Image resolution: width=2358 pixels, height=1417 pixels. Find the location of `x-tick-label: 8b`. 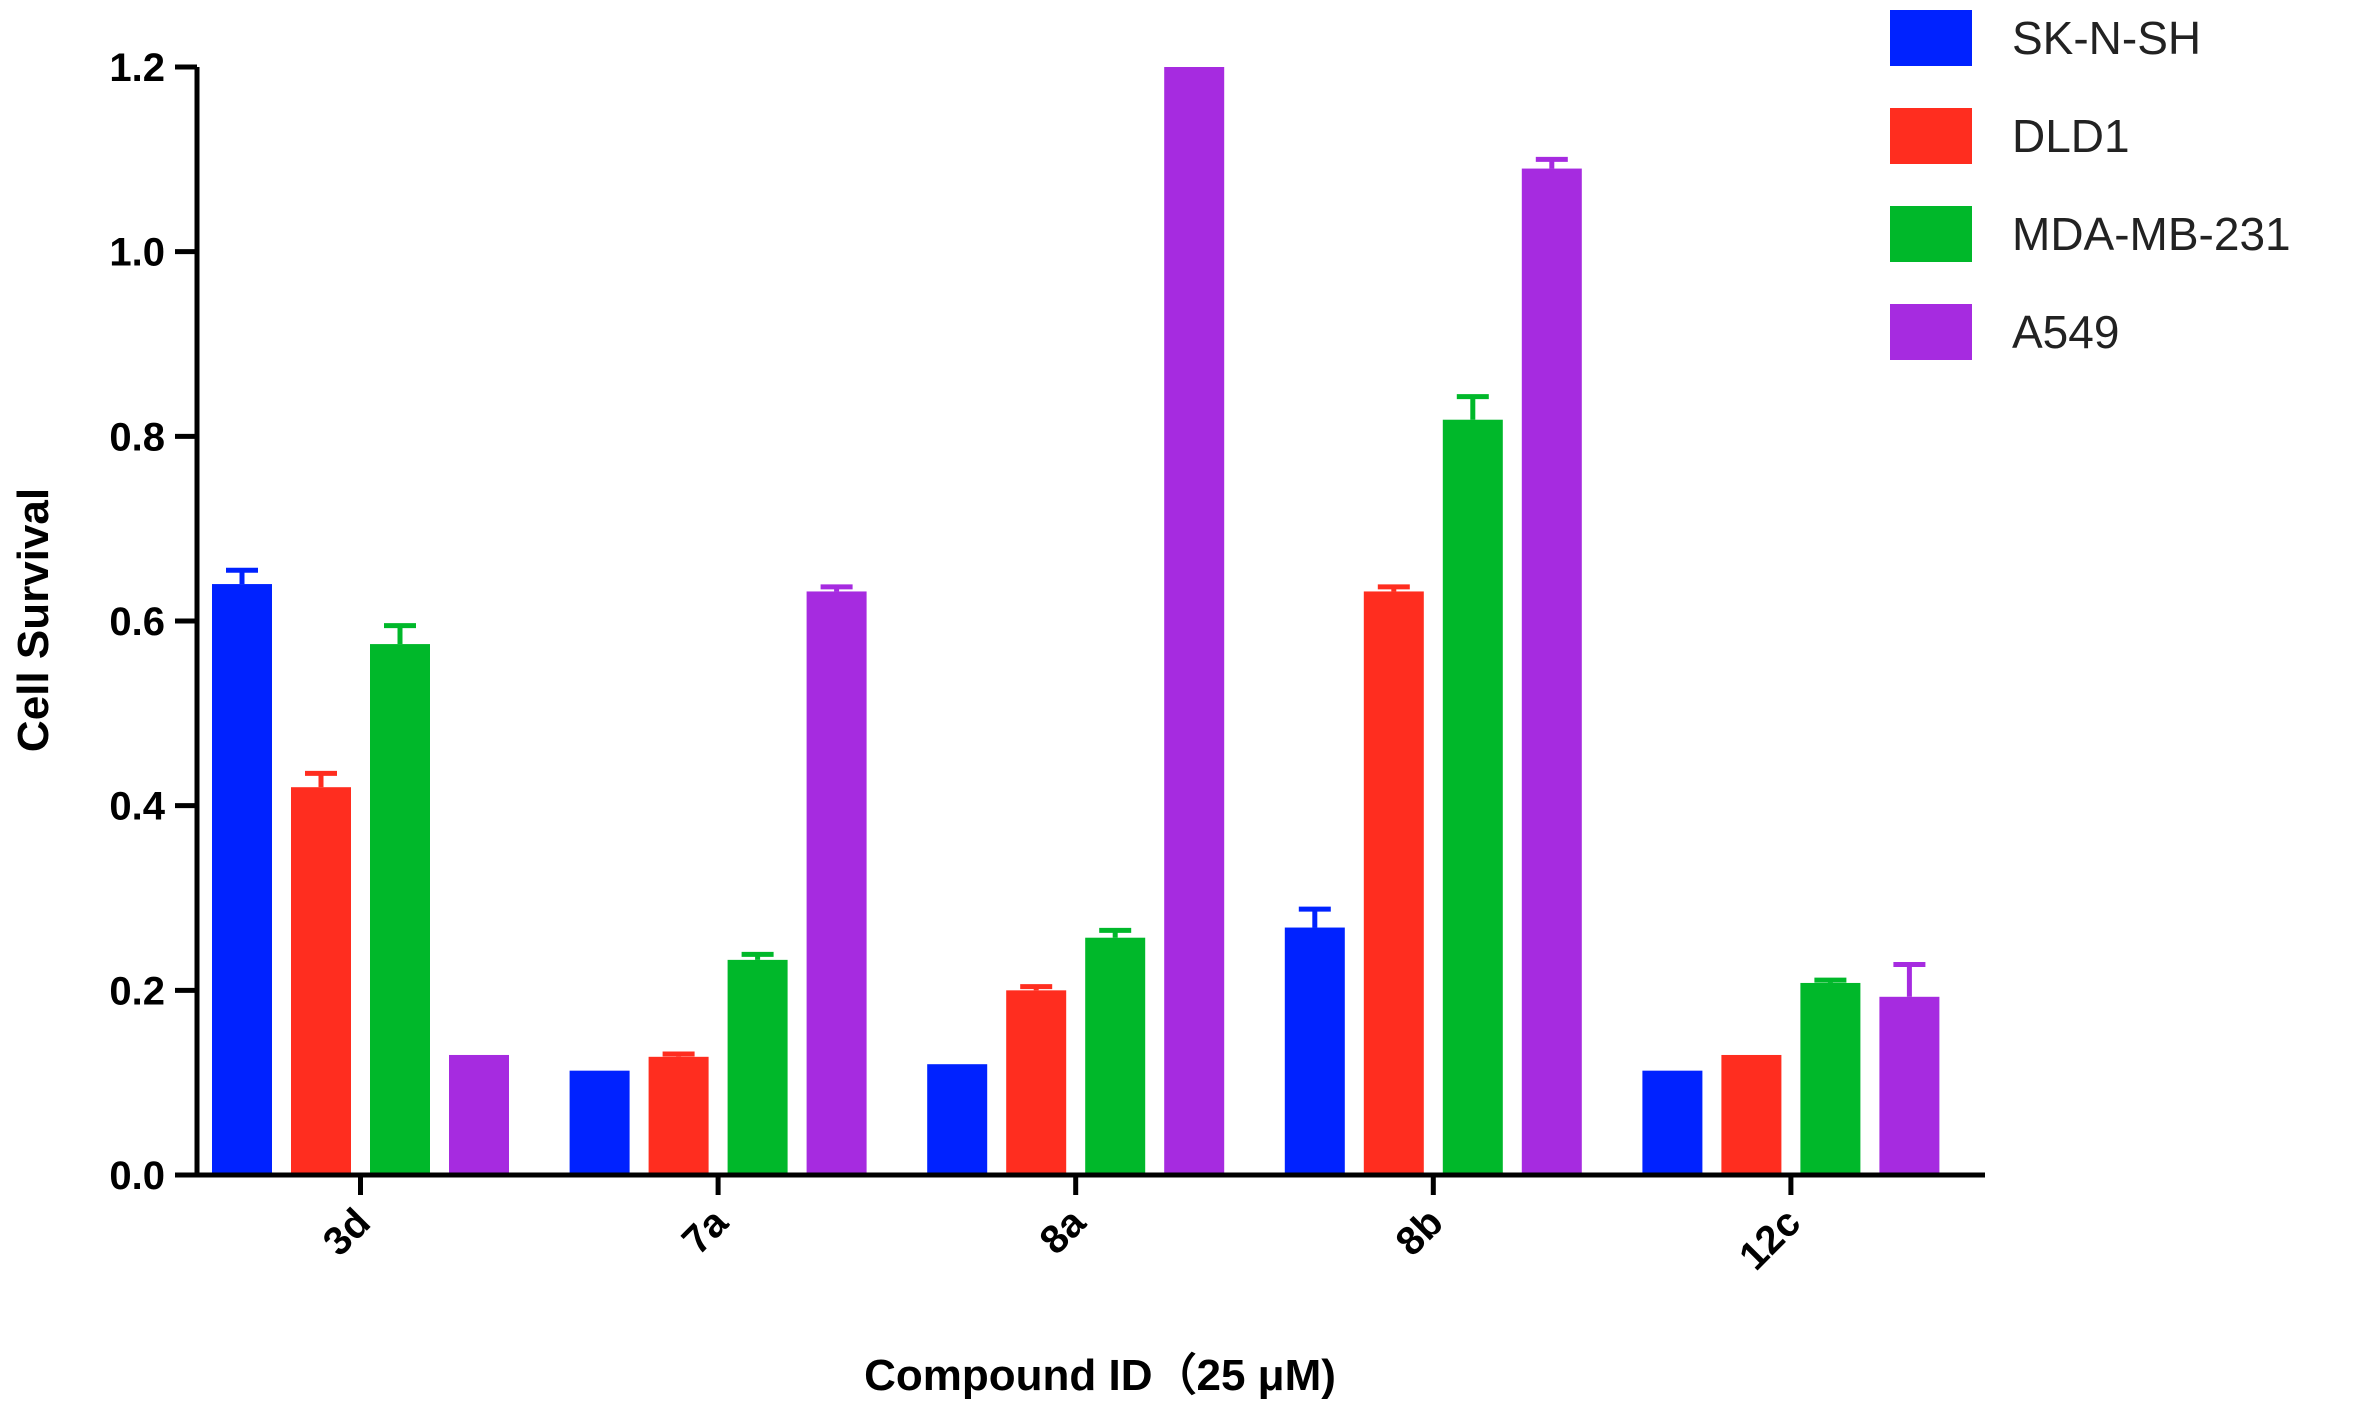

x-tick-label: 8b is located at coordinates (1420, 1232).